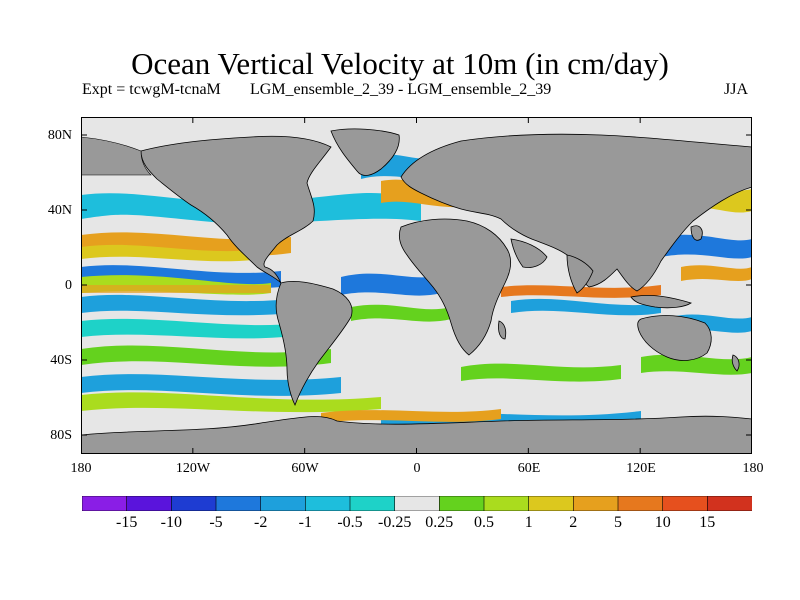  Describe the element at coordinates (59, 210) in the screenshot. I see `lat-label-40n: 40N` at that location.